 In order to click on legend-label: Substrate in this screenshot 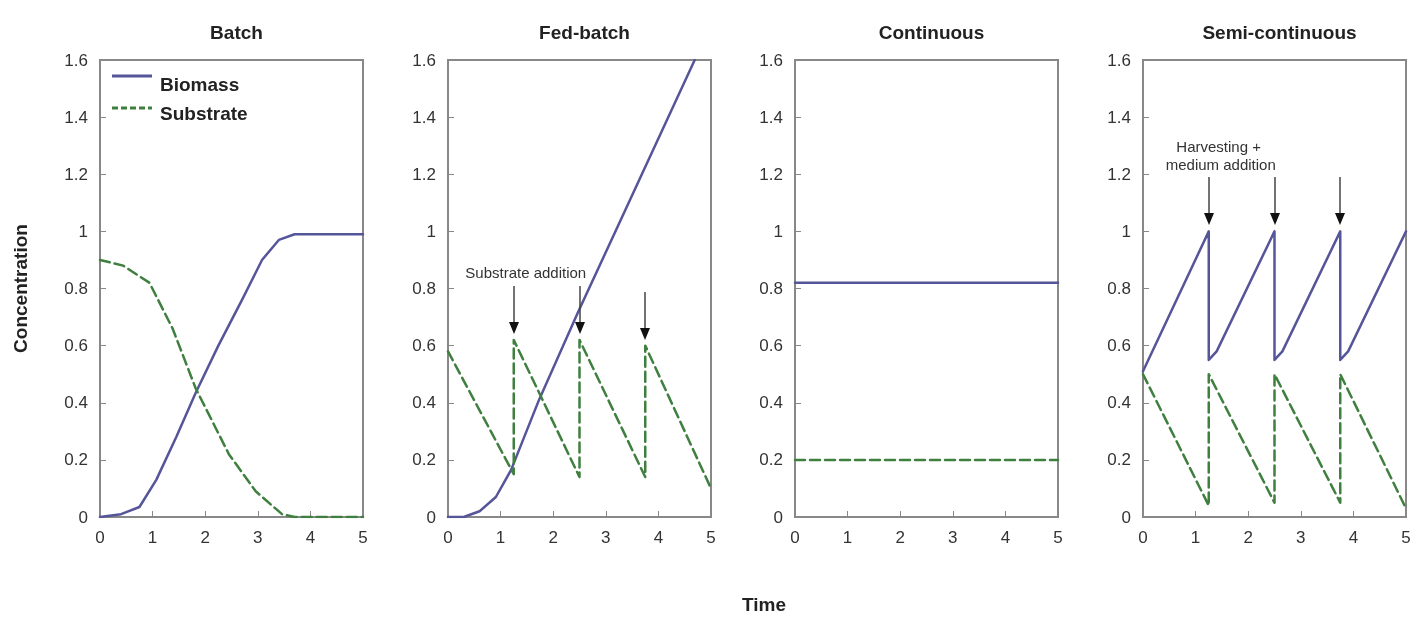, I will do `click(204, 113)`.